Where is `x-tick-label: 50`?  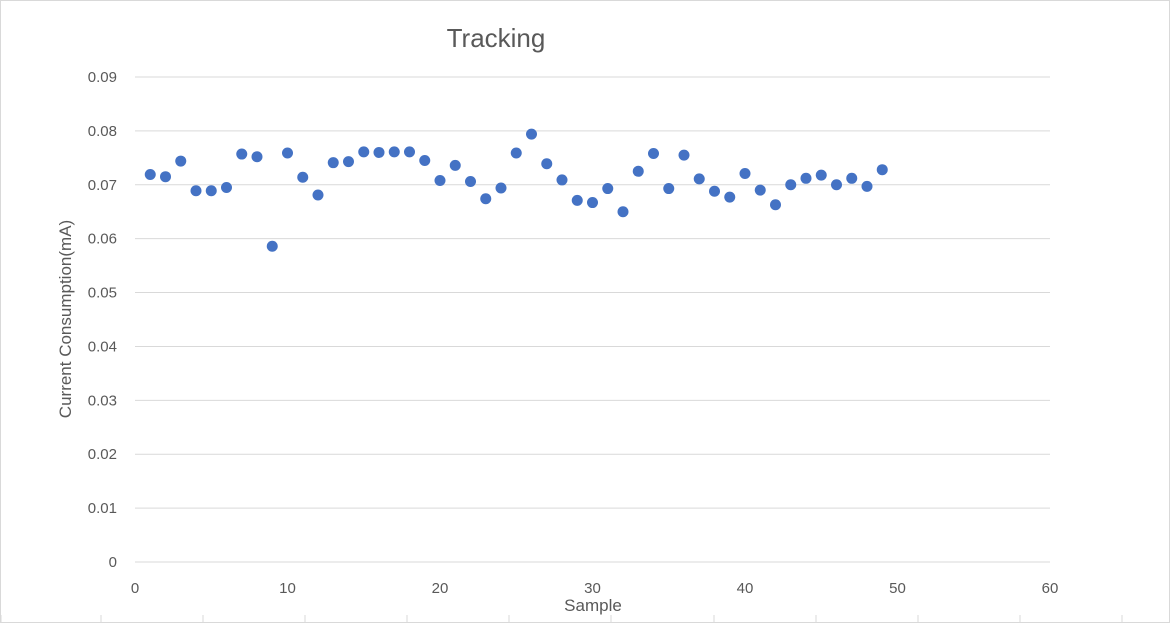
x-tick-label: 50 is located at coordinates (897, 588).